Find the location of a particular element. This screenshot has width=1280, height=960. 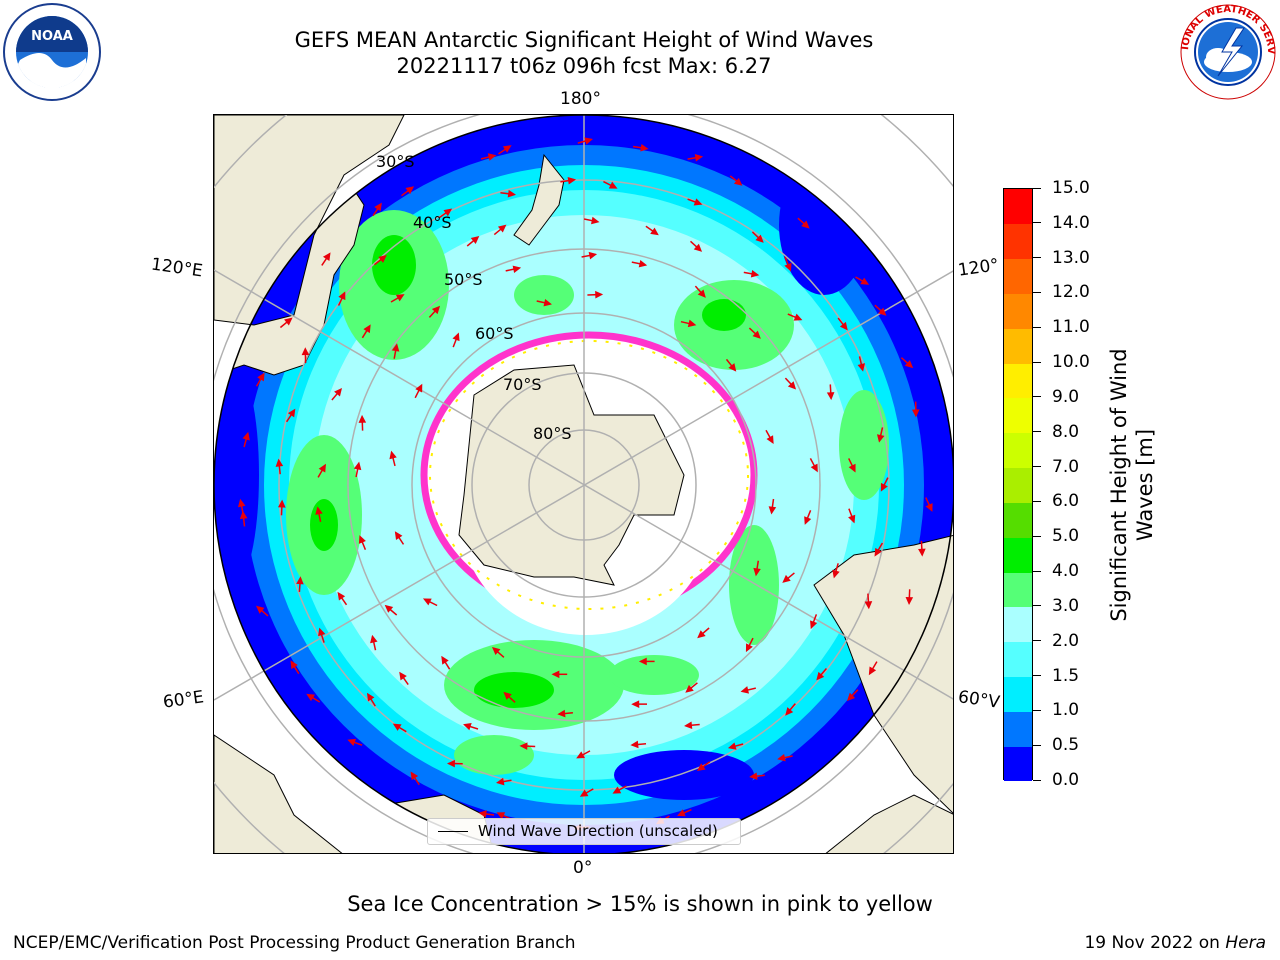

colorbar-tick-label: 0.5 is located at coordinates (1066, 745).